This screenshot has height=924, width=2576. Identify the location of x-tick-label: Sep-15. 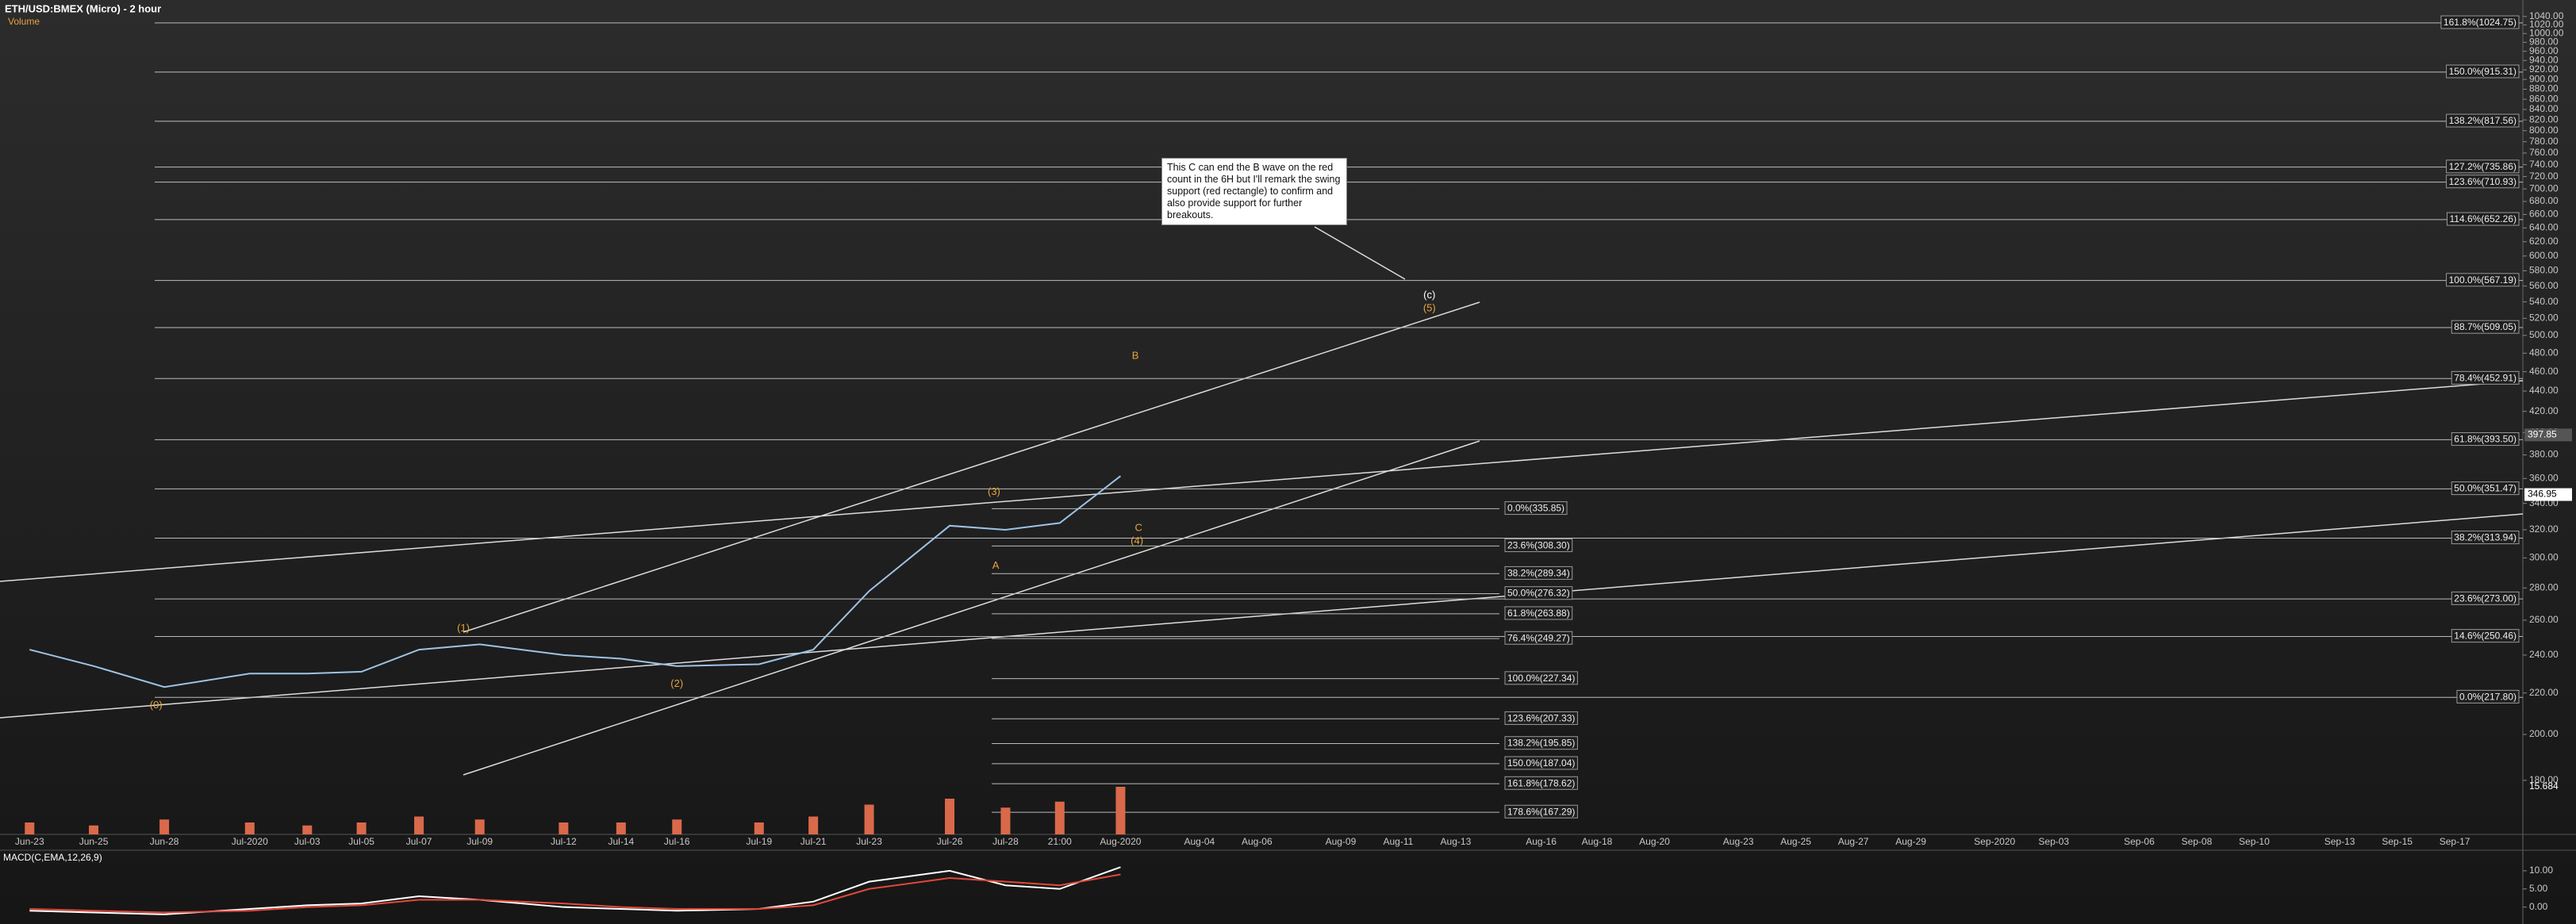
(2397, 841).